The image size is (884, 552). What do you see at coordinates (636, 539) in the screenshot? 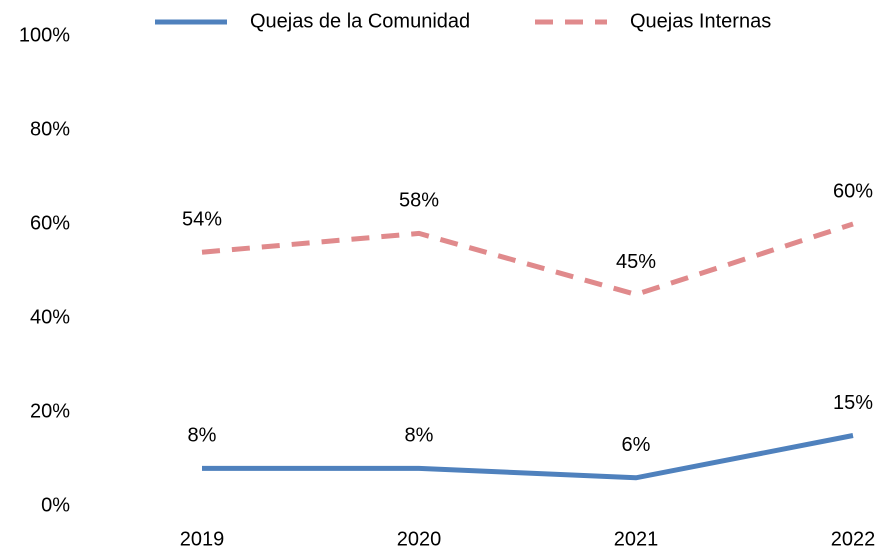
I see `x-tick-label: 2021` at bounding box center [636, 539].